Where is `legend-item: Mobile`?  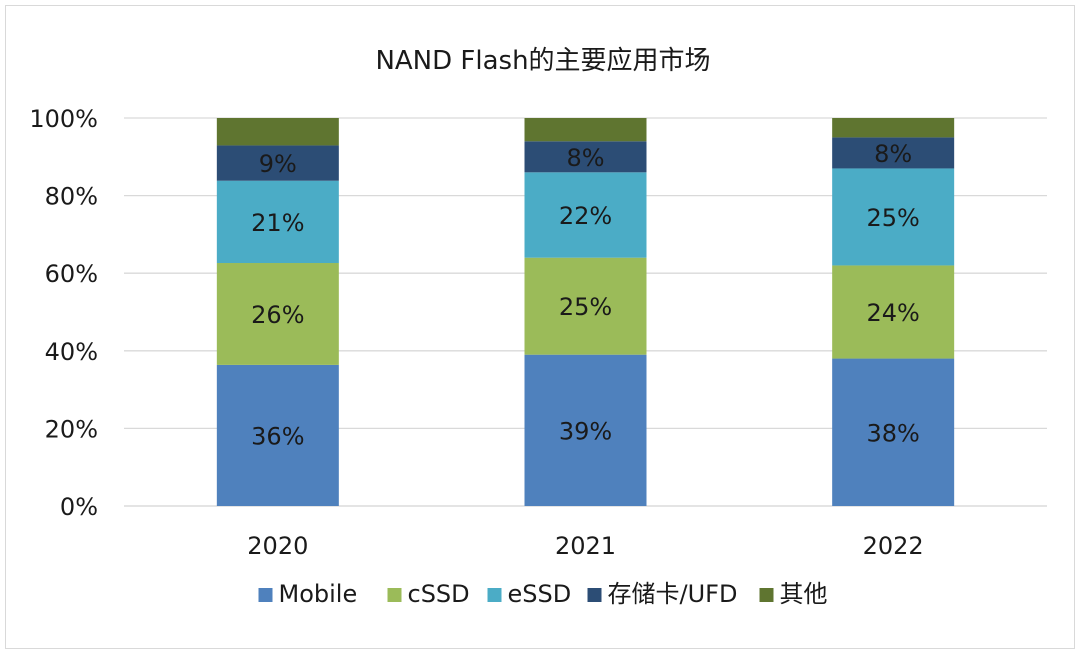
legend-item: Mobile is located at coordinates (308, 594).